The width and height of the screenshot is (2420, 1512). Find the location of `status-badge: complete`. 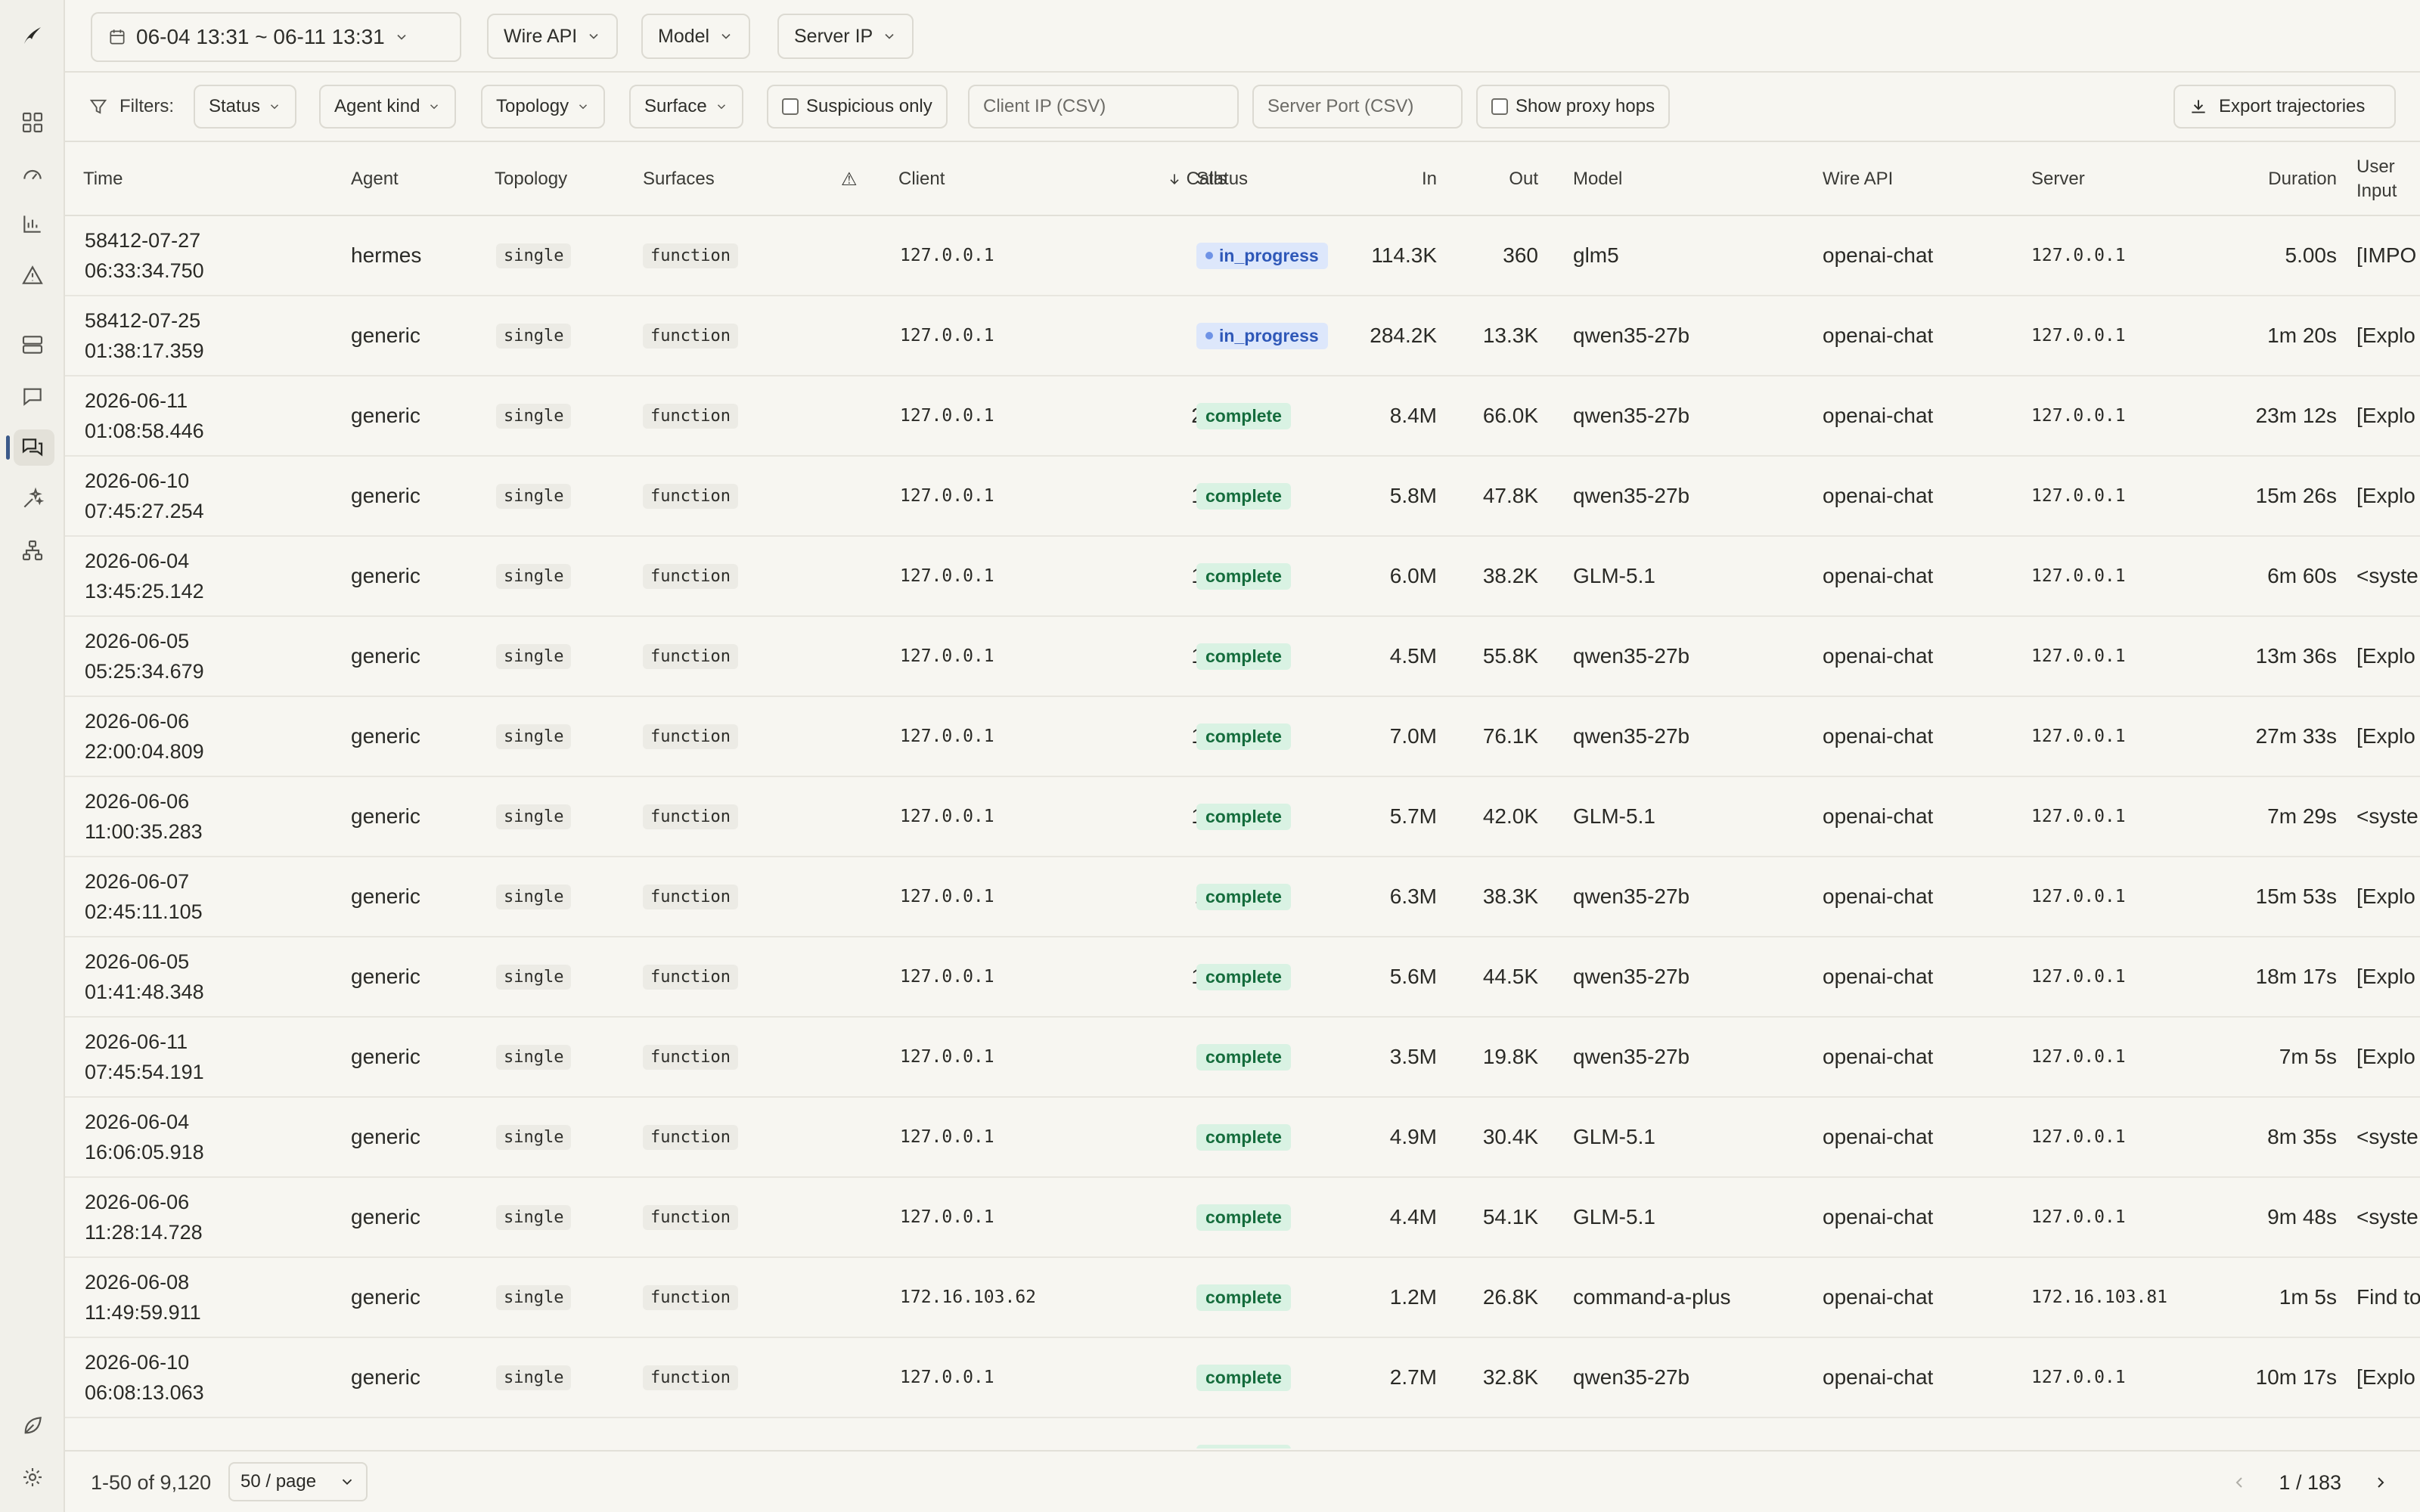

status-badge: complete is located at coordinates (1243, 576).